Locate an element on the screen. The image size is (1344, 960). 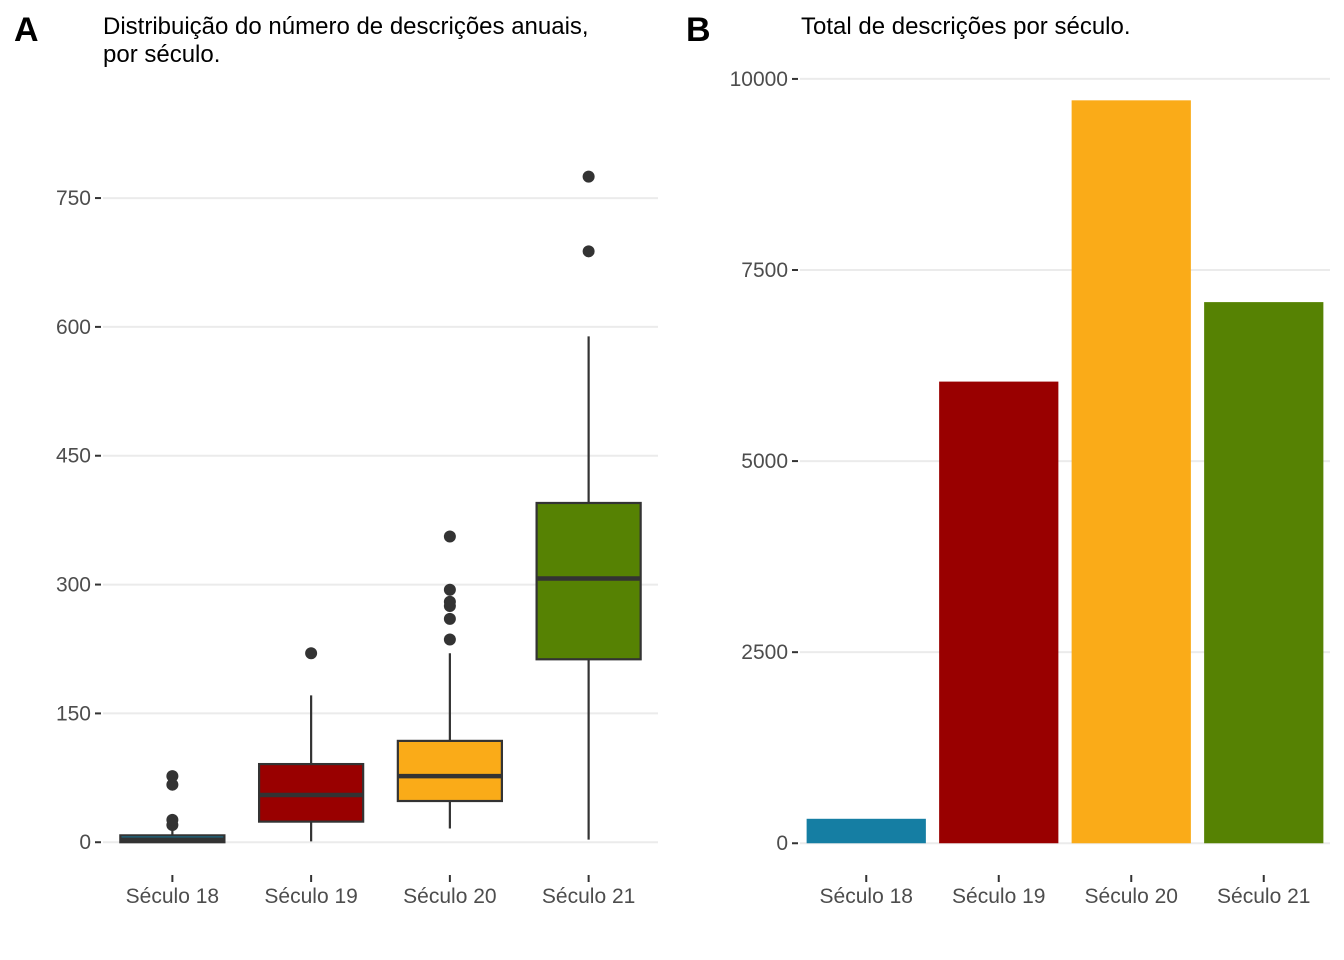
b-y-tick-label: 7500 is located at coordinates (764, 270).